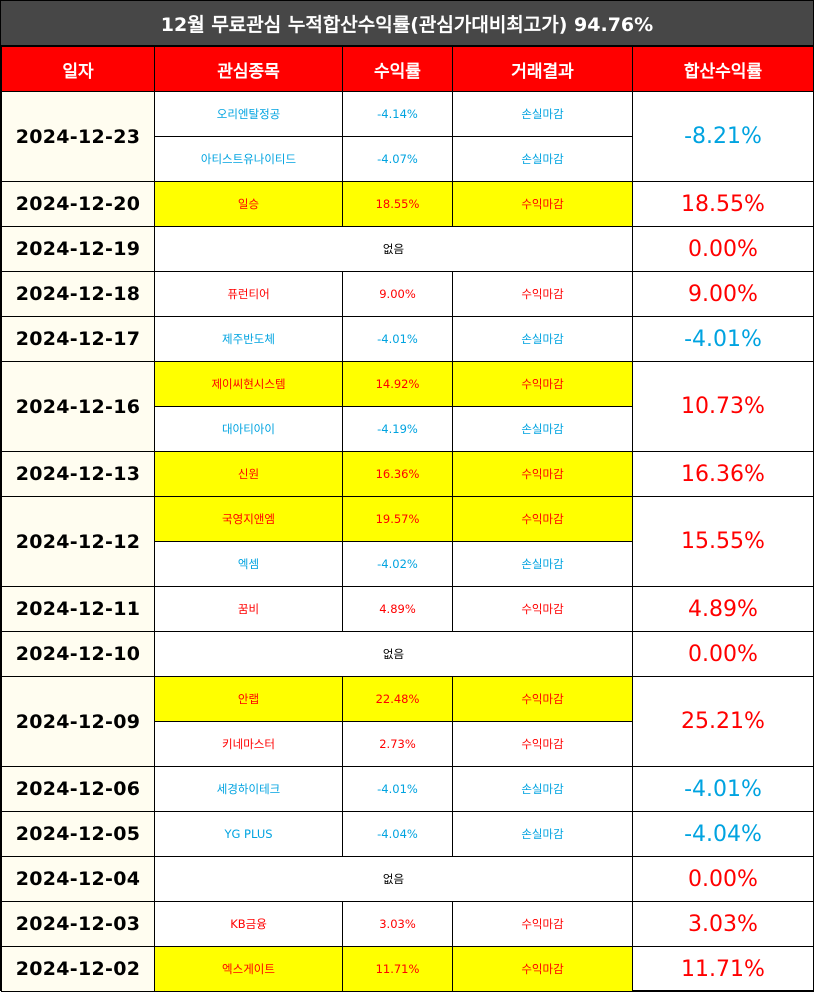 This screenshot has width=814, height=992. I want to click on table-row: 2024-12-10 없음 0.00%, so click(407, 654).